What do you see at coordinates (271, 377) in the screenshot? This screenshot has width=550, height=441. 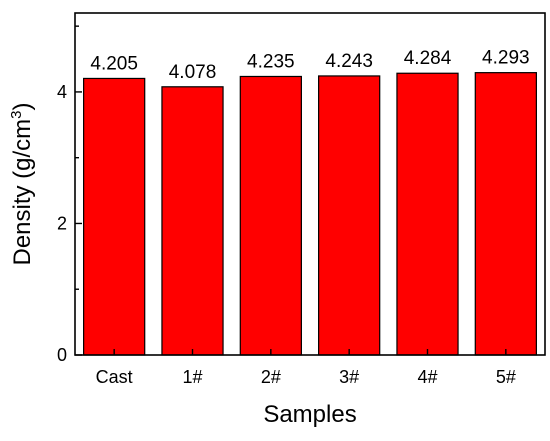 I see `x-tick-label-2: 2#` at bounding box center [271, 377].